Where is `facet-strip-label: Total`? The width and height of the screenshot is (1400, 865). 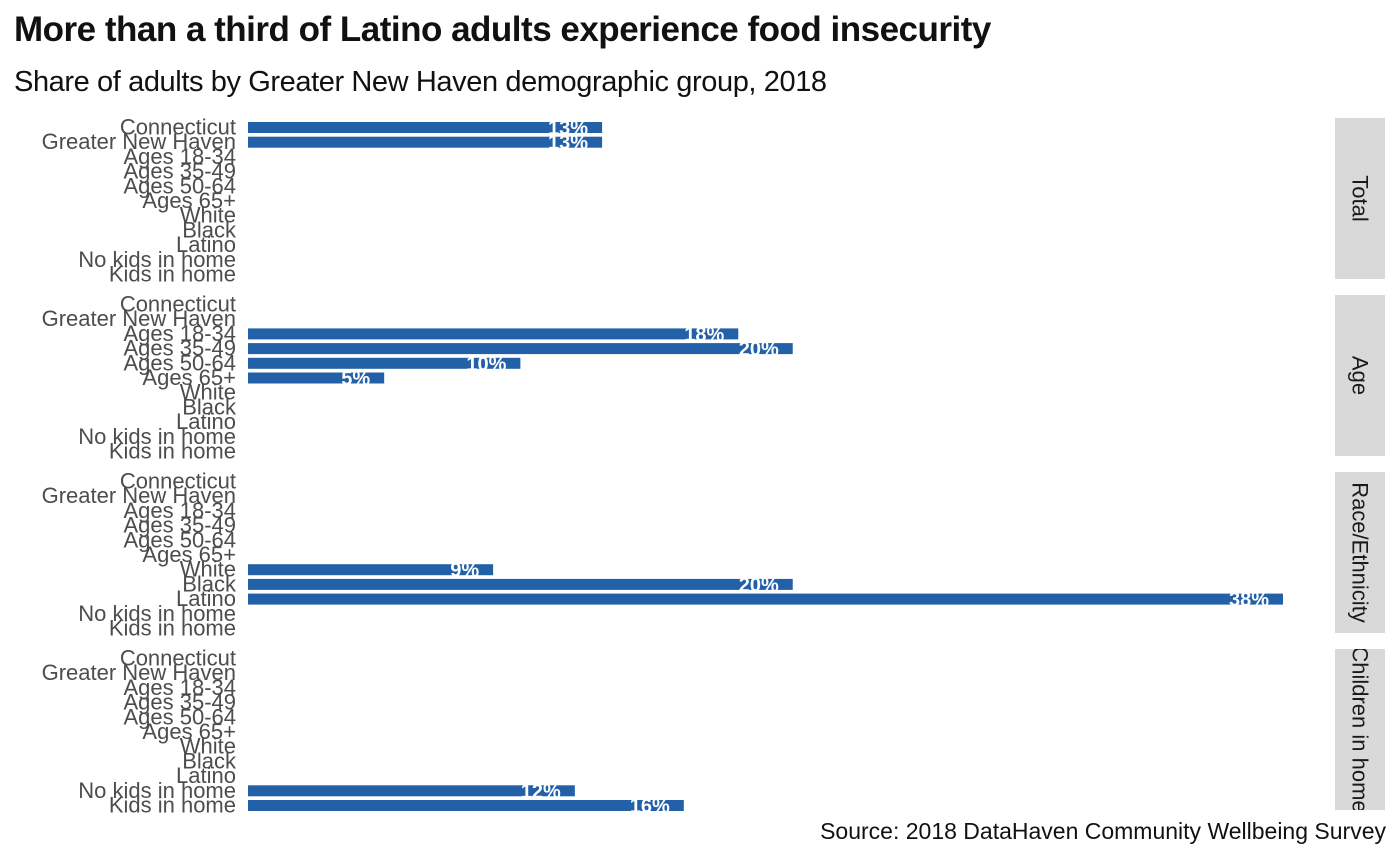 facet-strip-label: Total is located at coordinates (1360, 198).